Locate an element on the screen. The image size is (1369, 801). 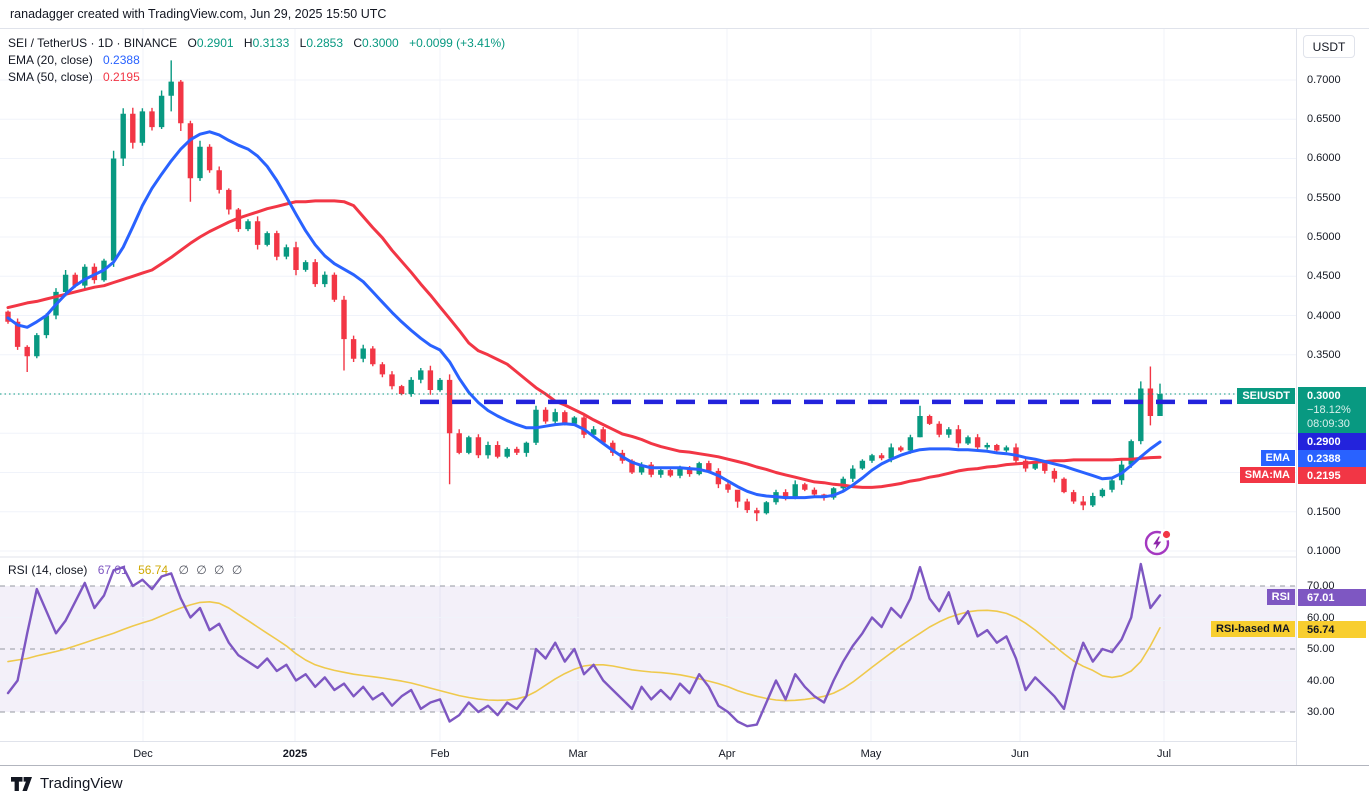
sma-legend-value: 0.2195 is located at coordinates (121, 77).